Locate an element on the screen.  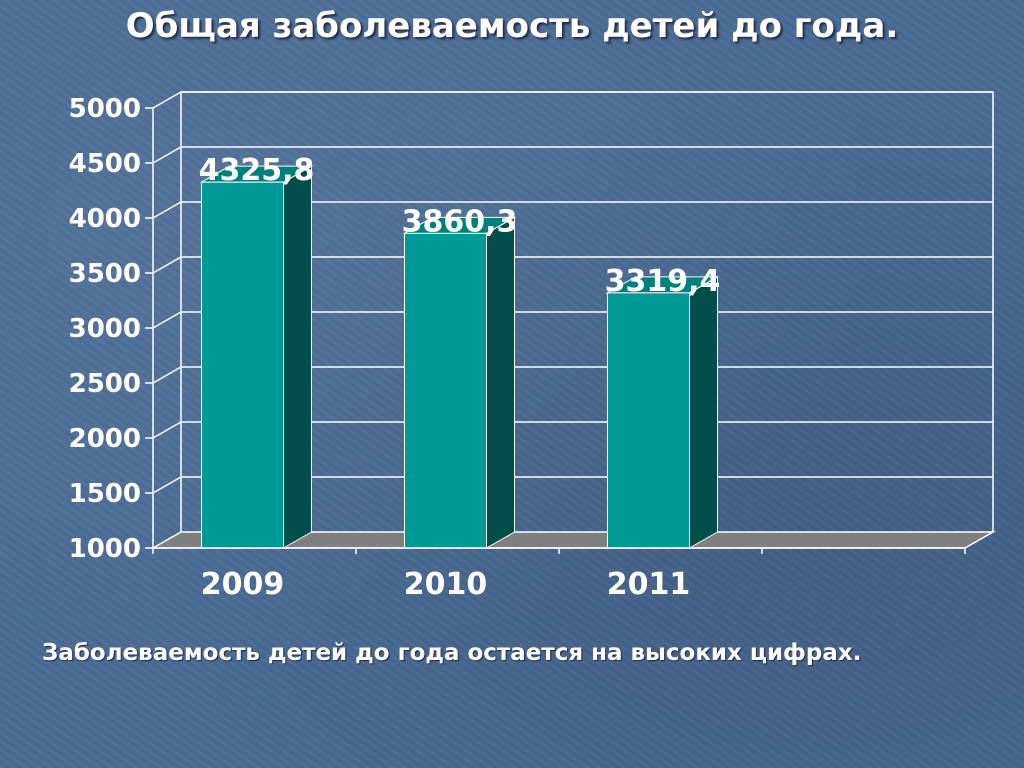
y-axis: 1000 1500 2000 2500 3000 3500 4000 4500 5000 is located at coordinates (111, 329).